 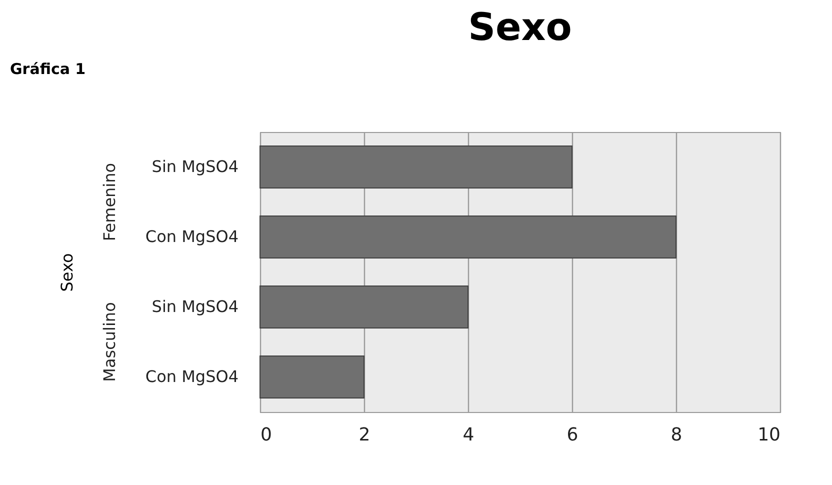 What do you see at coordinates (48, 69) in the screenshot?
I see `text: Gráfica 1` at bounding box center [48, 69].